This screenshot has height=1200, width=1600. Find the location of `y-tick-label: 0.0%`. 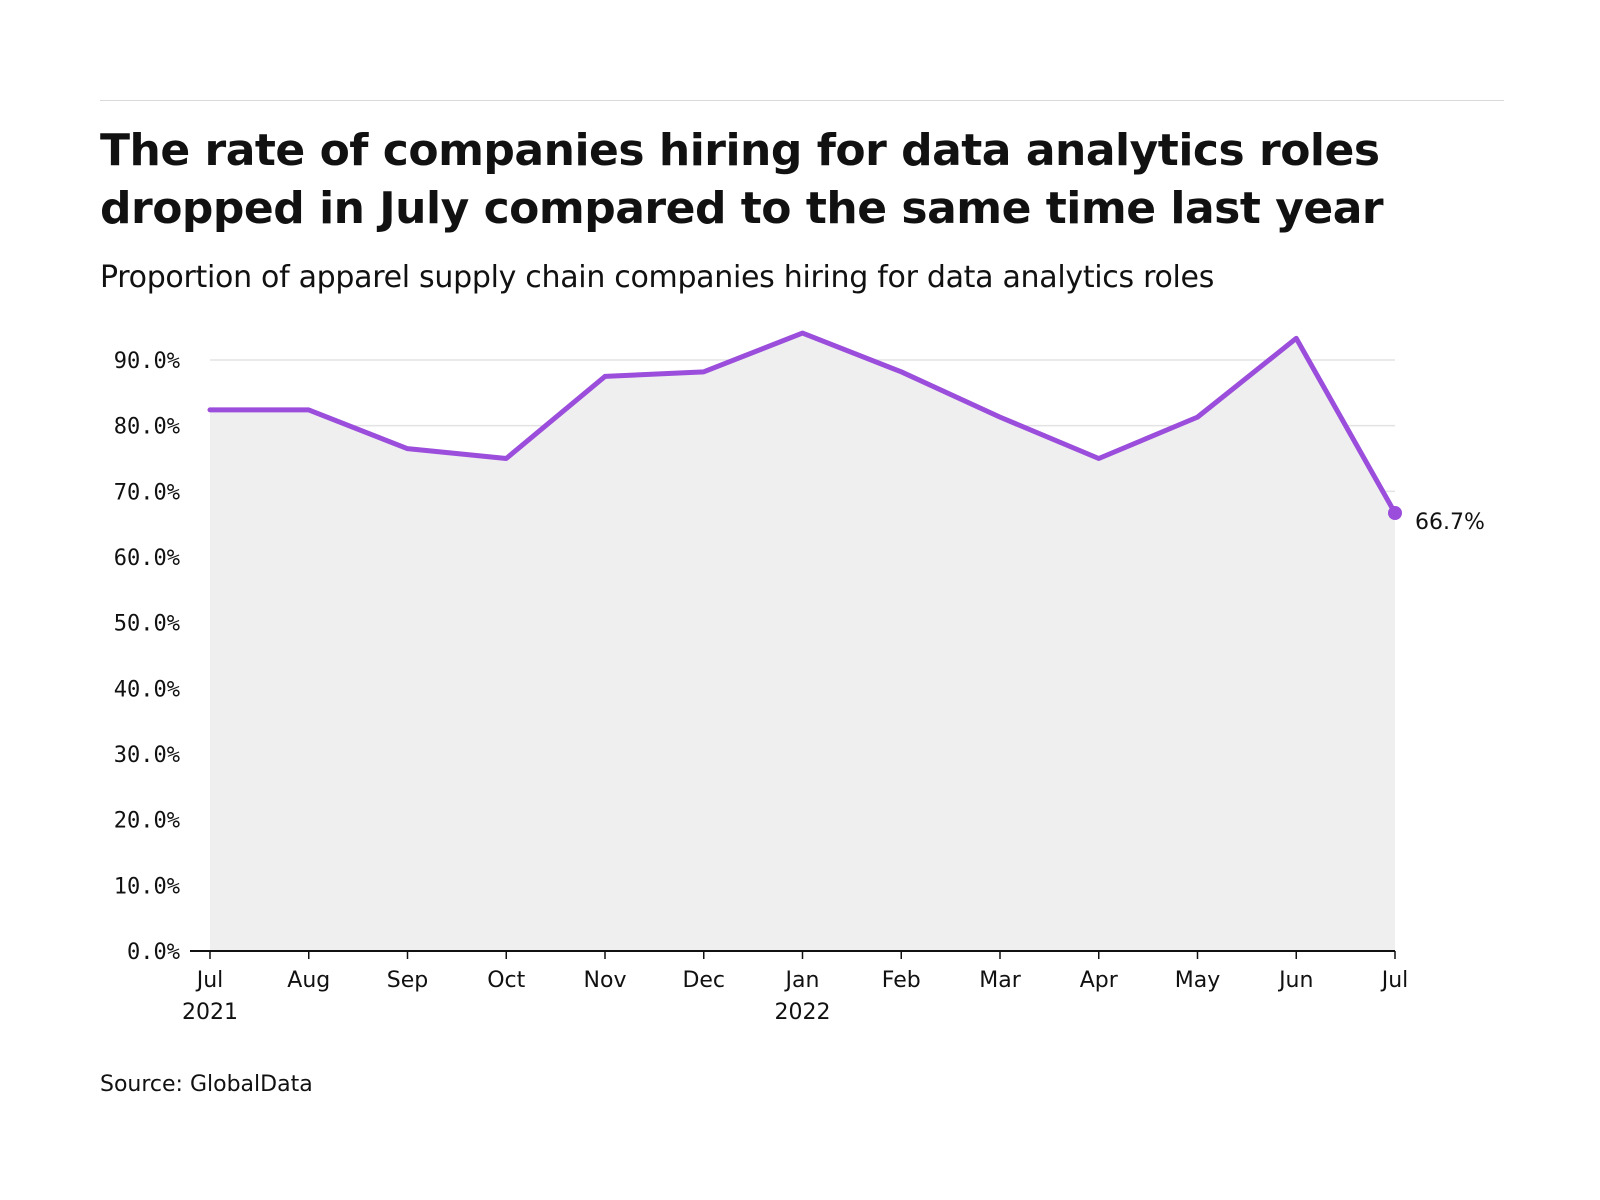

y-tick-label: 0.0% is located at coordinates (153, 952).